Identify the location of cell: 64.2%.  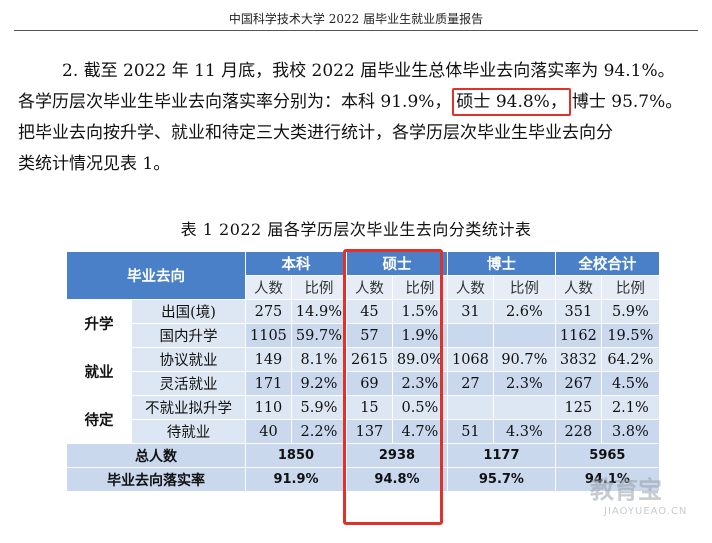
(630, 359).